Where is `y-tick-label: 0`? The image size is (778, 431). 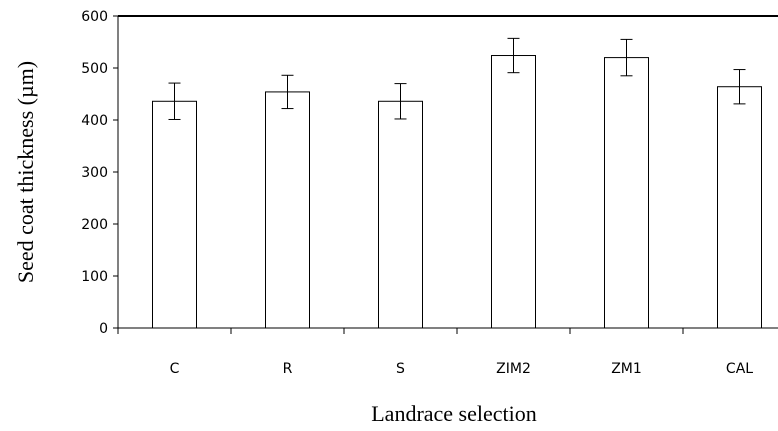
y-tick-label: 0 is located at coordinates (103, 329).